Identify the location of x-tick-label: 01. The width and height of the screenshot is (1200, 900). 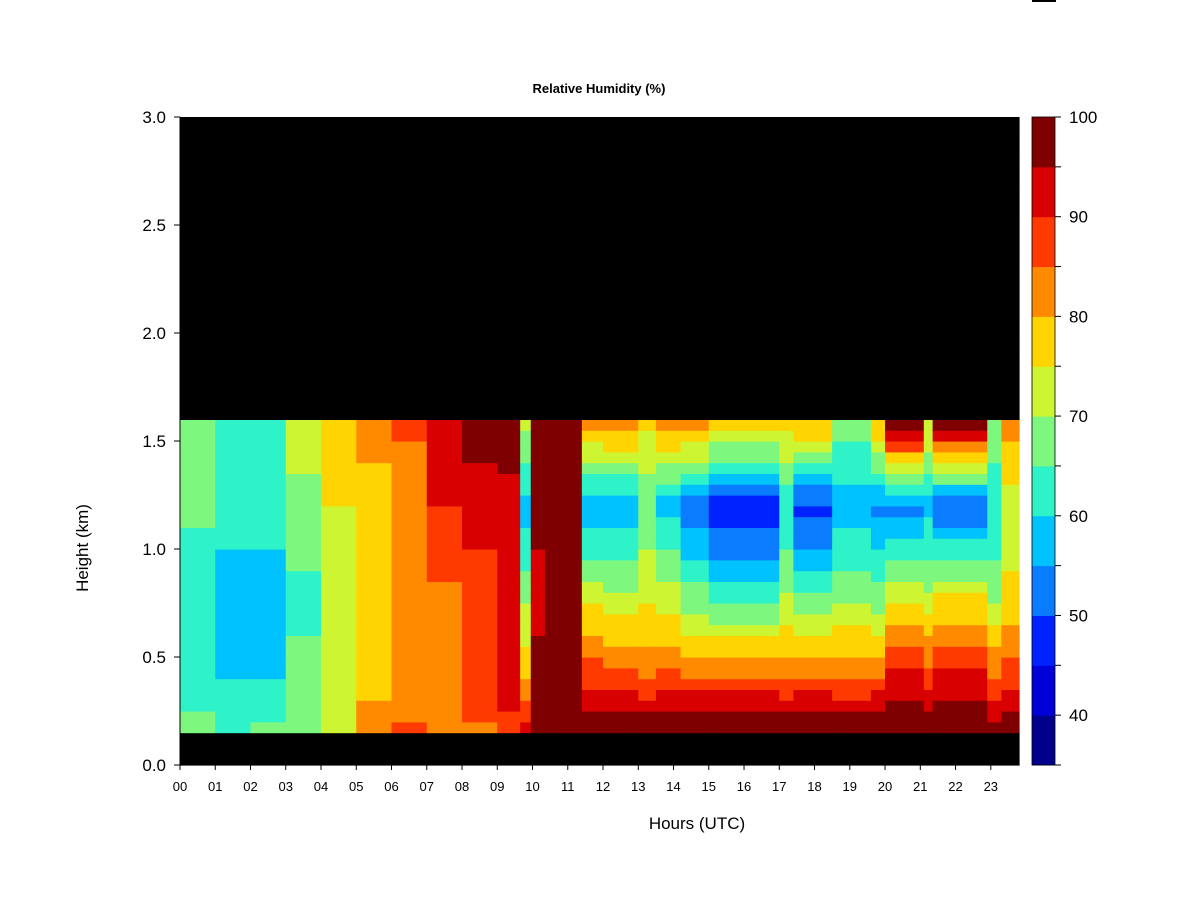
(215, 786).